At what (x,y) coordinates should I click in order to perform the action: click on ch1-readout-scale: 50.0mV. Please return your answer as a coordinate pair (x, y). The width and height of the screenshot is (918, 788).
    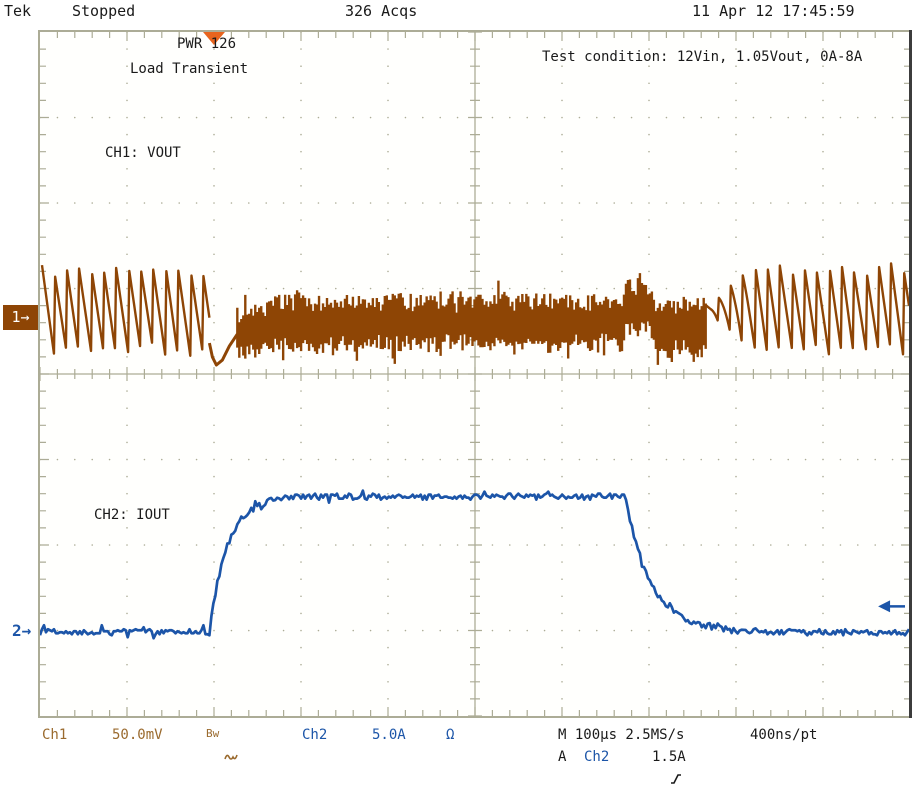
    Looking at the image, I should click on (137, 735).